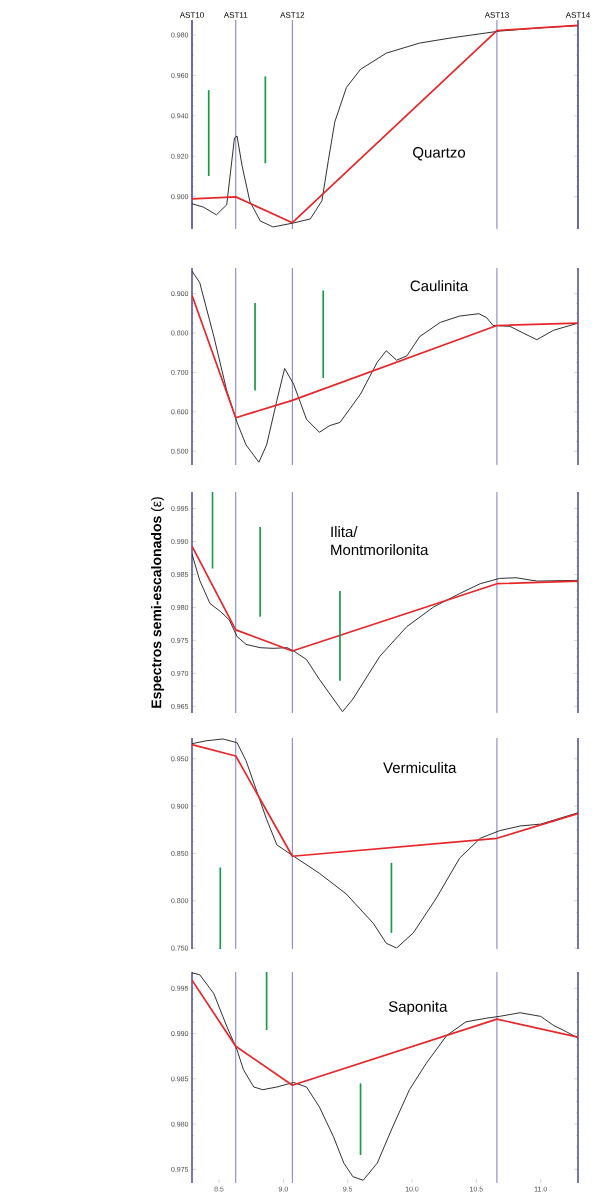  What do you see at coordinates (191, 15) in the screenshot?
I see `ref-line-label: AST10` at bounding box center [191, 15].